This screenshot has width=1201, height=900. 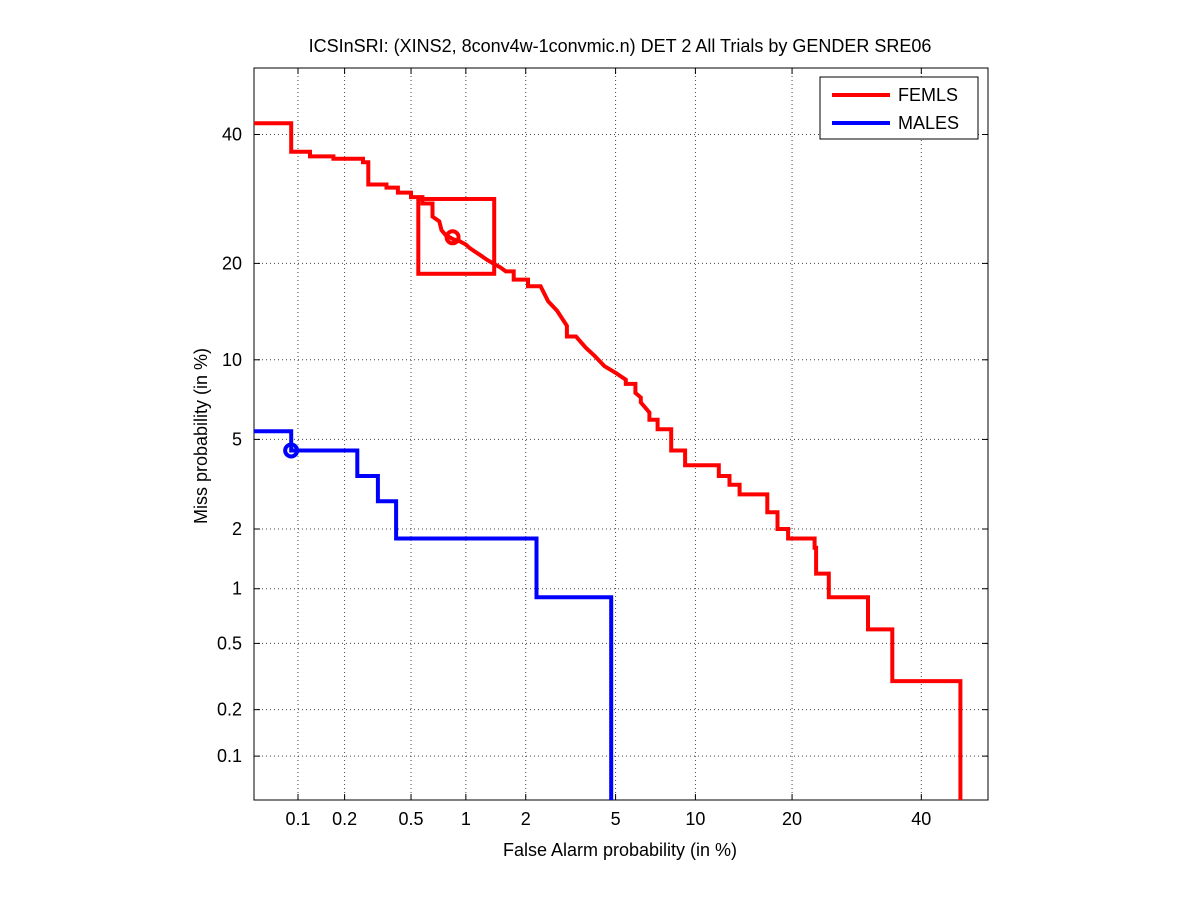 I want to click on series-markers, so click(x=390, y=327).